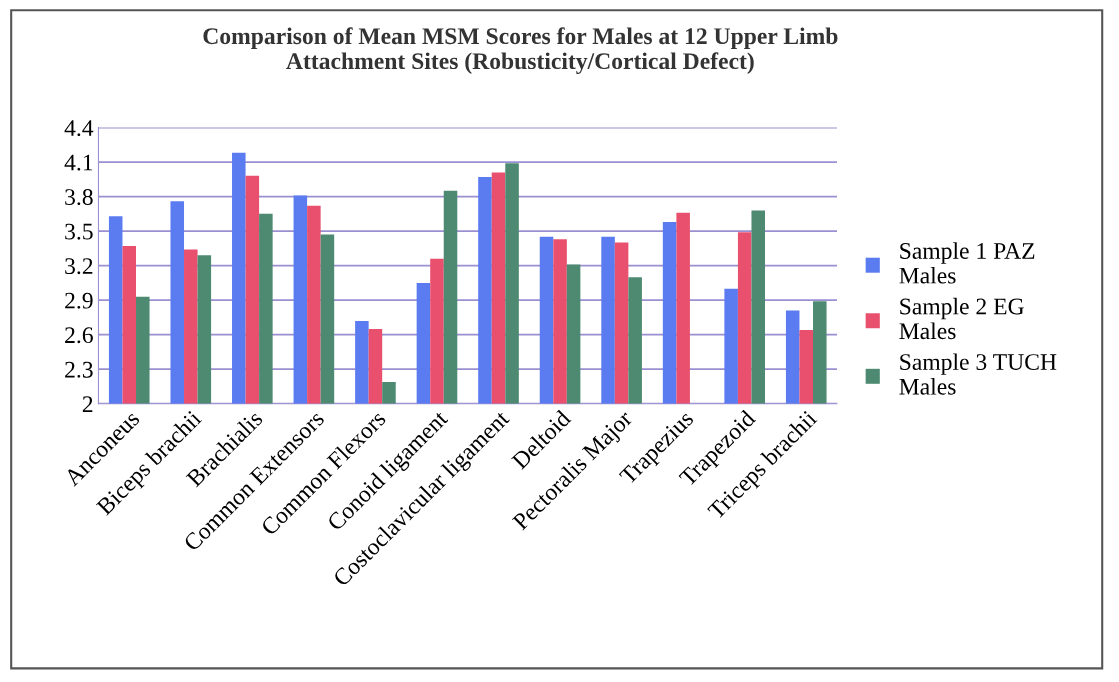  What do you see at coordinates (79, 128) in the screenshot?
I see `y-tick-label: 4.4` at bounding box center [79, 128].